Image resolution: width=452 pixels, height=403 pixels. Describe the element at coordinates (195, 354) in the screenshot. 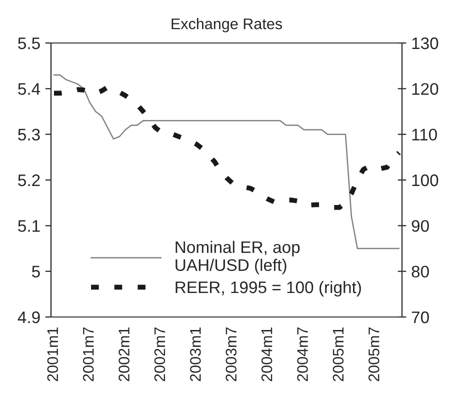

I see `x-tick-label: 2003m1` at that location.